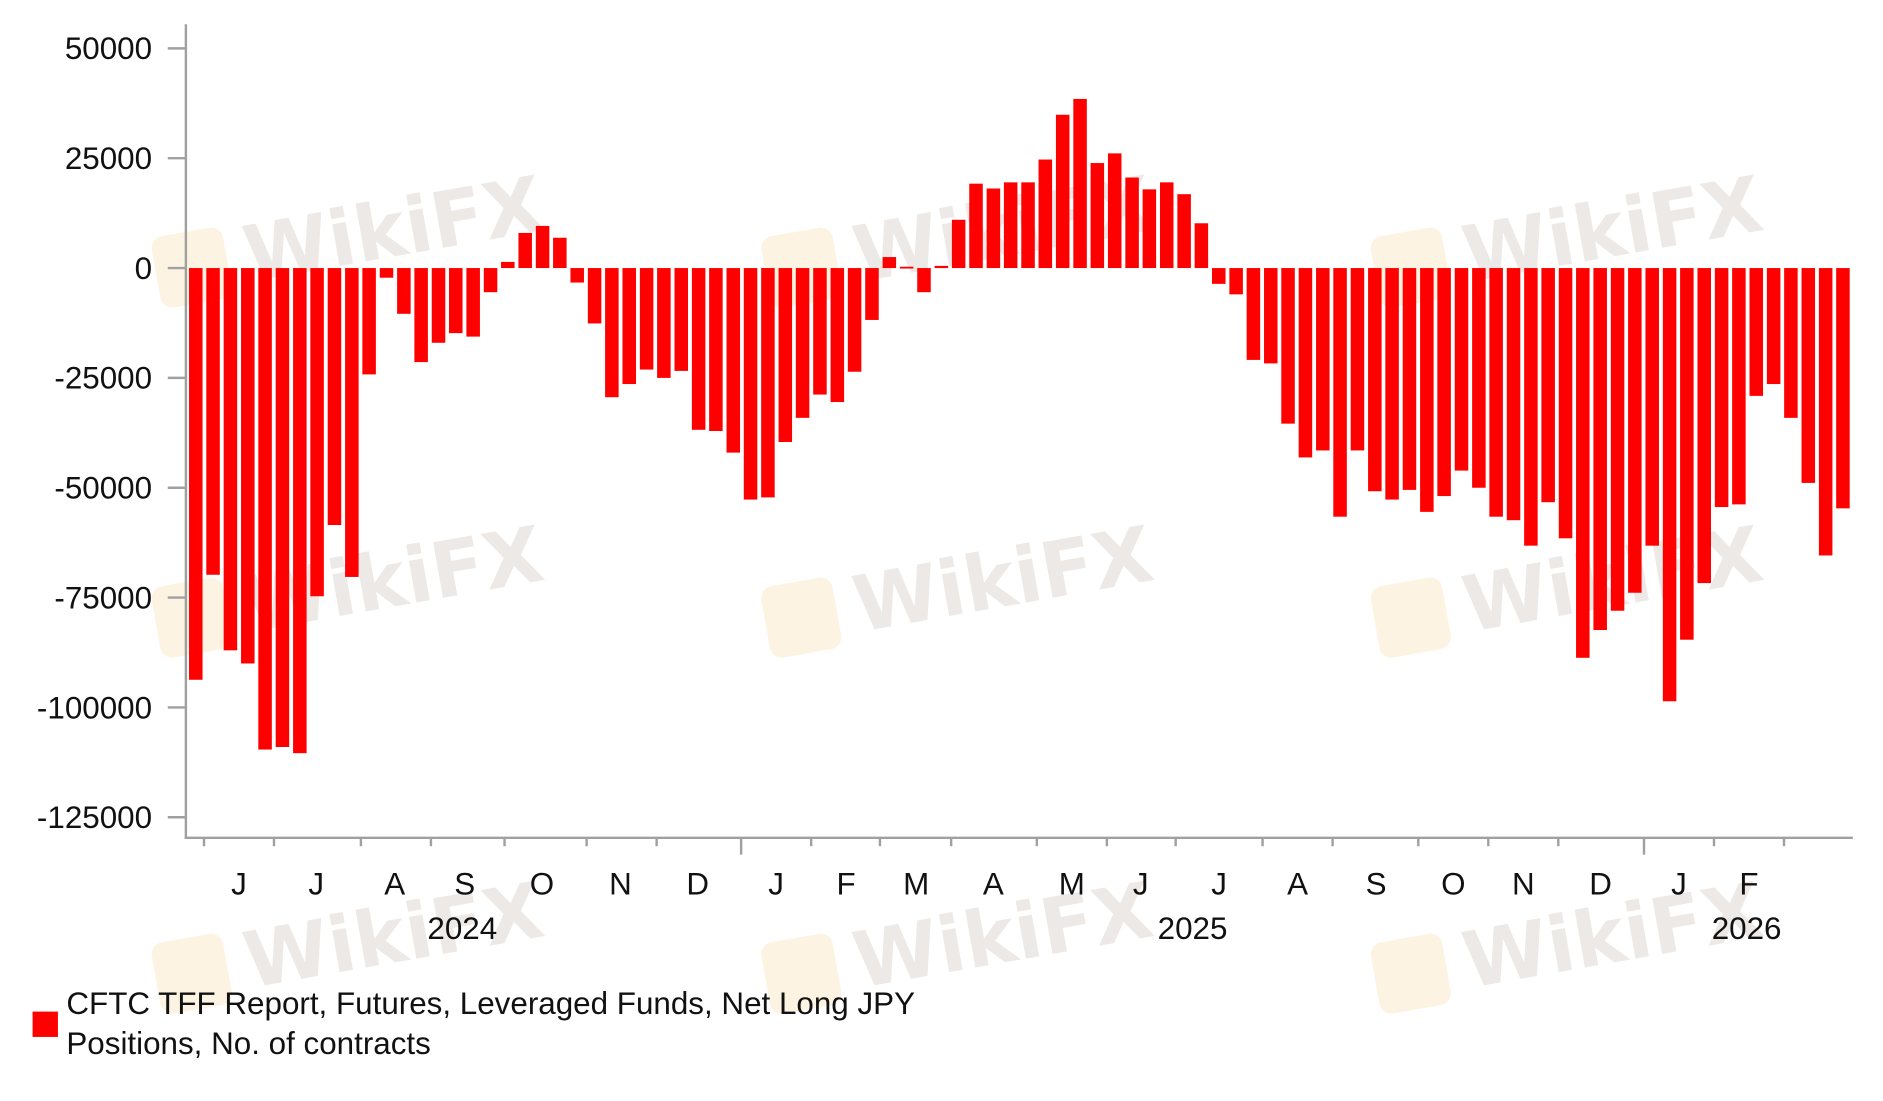 This screenshot has height=1101, width=1883. Describe the element at coordinates (94, 707) in the screenshot. I see `y-tick-label: -100000` at that location.